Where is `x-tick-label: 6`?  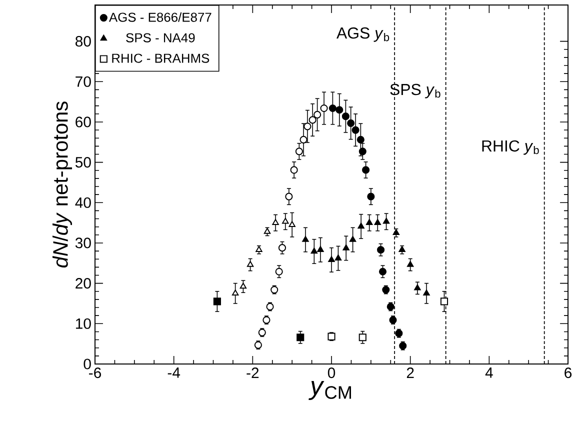 x-tick-label: 6 is located at coordinates (568, 373).